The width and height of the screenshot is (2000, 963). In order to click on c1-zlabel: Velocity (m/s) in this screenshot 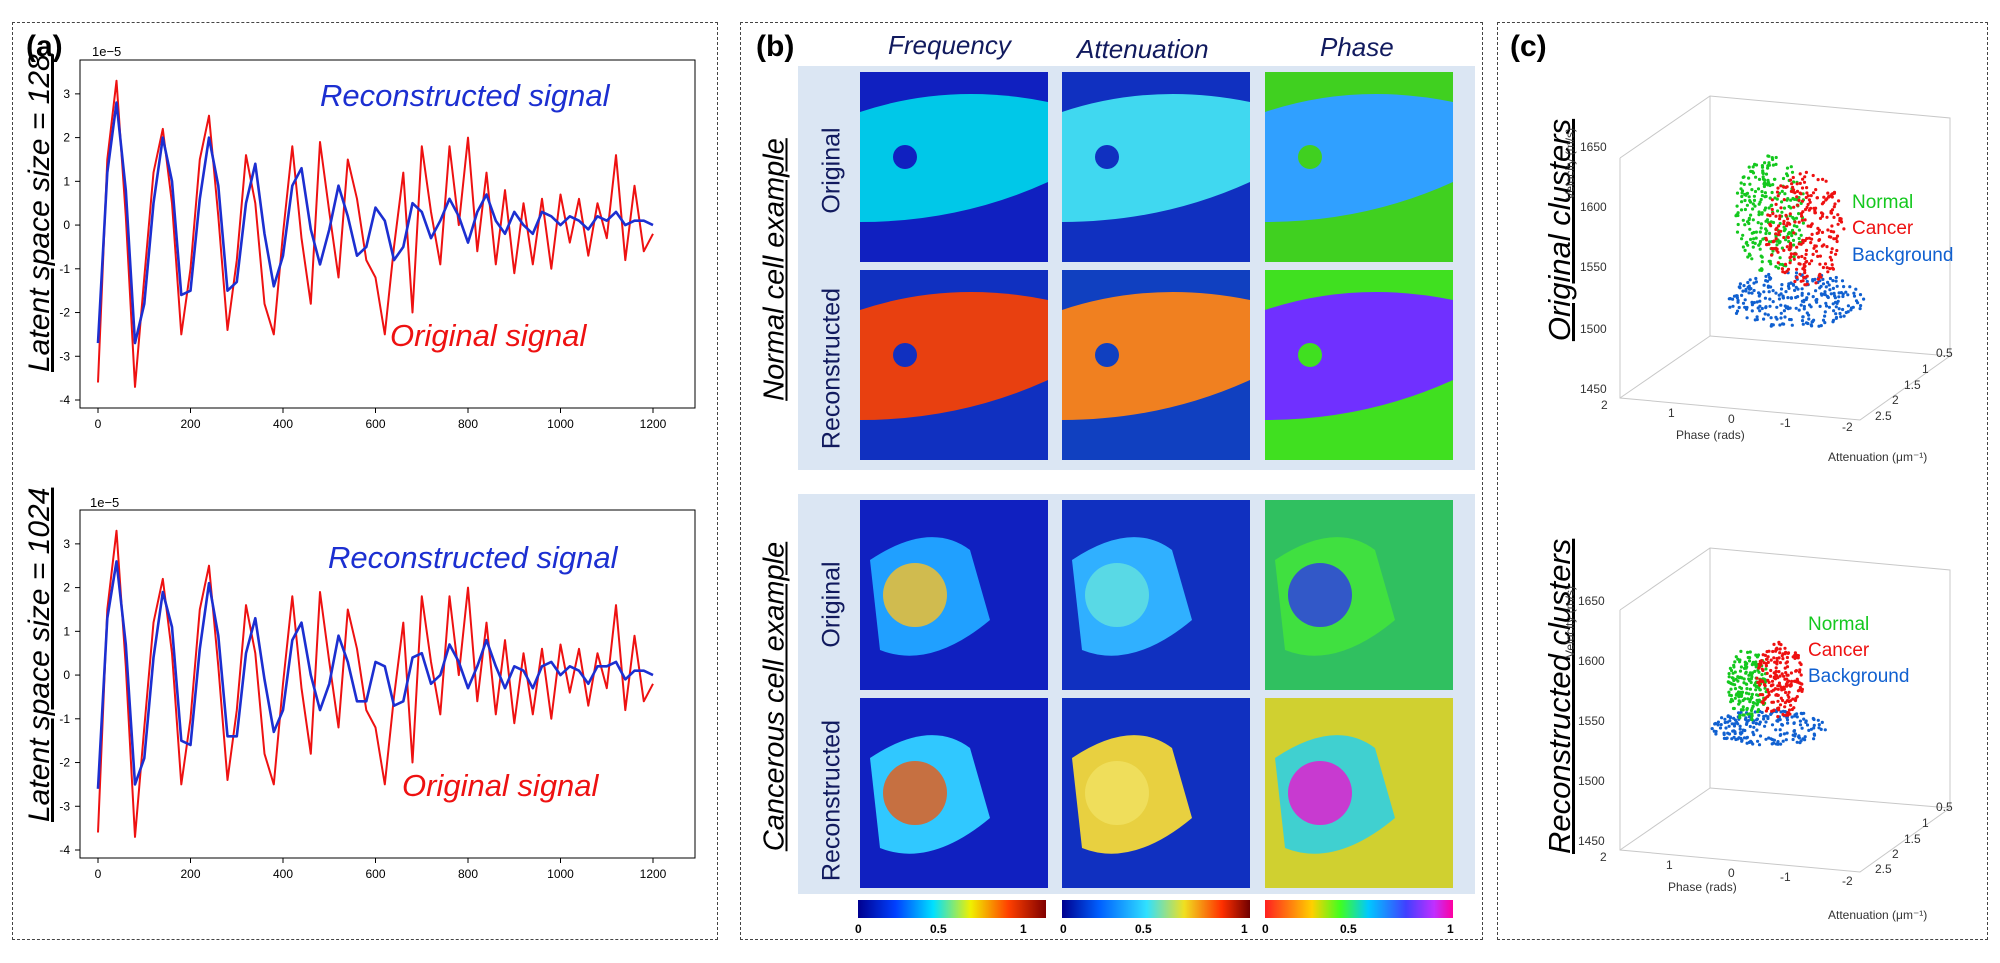, I will do `click(1570, 163)`.